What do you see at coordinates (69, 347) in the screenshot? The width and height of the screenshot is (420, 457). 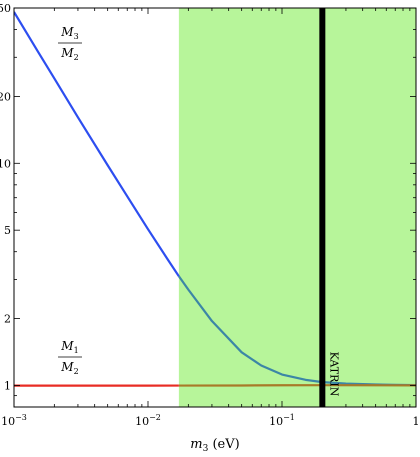 I see `series-label-numerator: M1` at bounding box center [69, 347].